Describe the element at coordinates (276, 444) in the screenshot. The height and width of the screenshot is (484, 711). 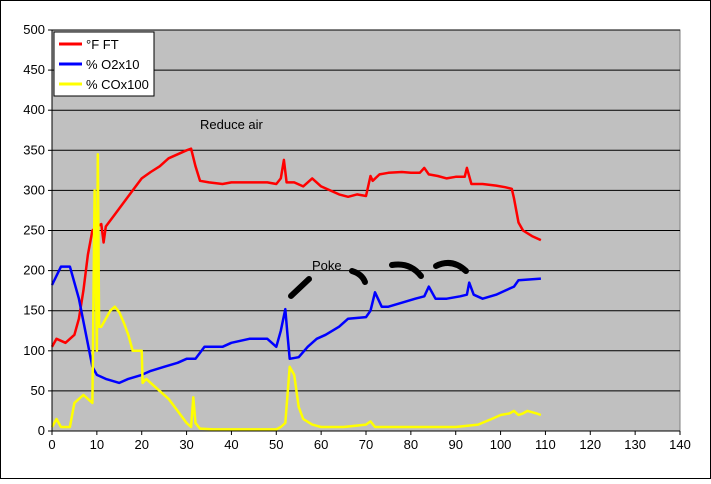
I see `x-tick-label: 50` at that location.